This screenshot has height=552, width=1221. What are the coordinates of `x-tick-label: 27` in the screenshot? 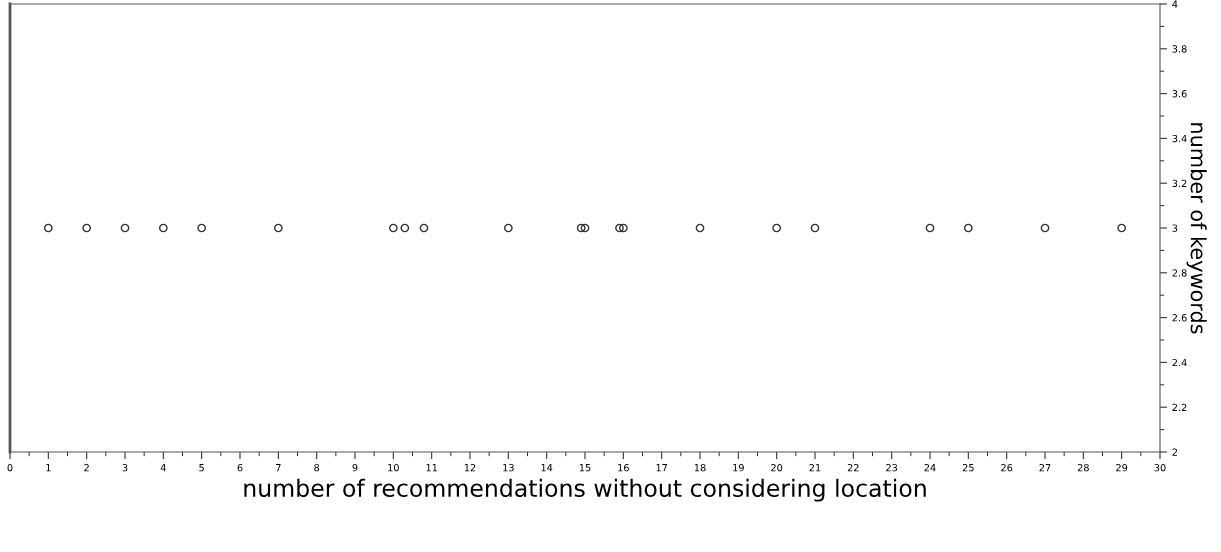 It's located at (1045, 467).